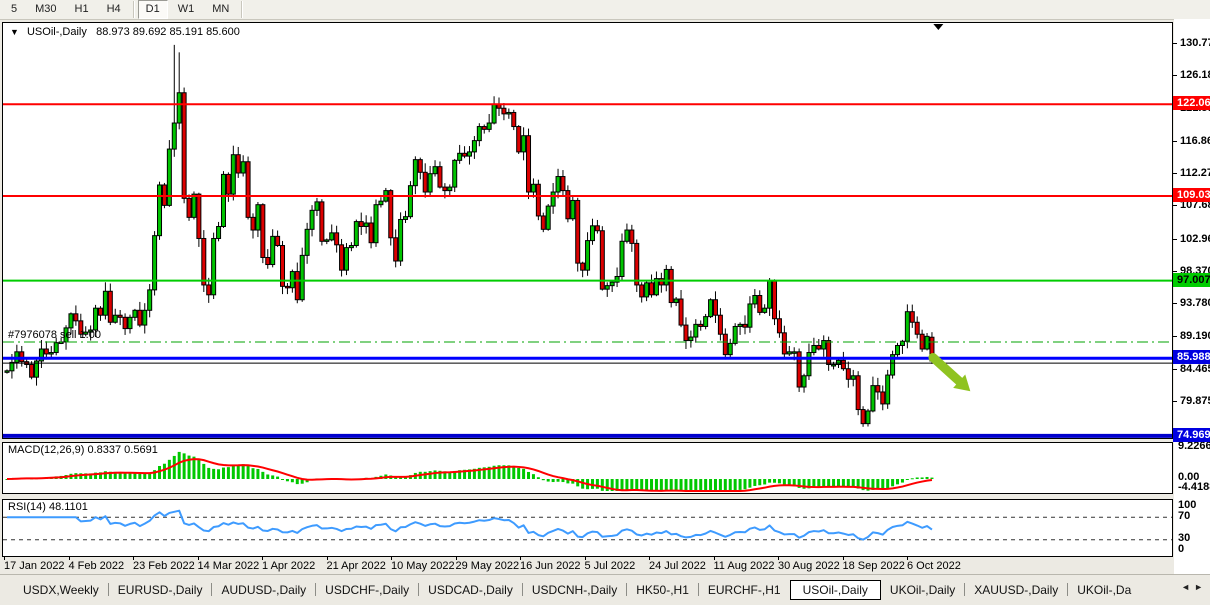 This screenshot has height=605, width=1210. What do you see at coordinates (470, 525) in the screenshot?
I see `rsi-line` at bounding box center [470, 525].